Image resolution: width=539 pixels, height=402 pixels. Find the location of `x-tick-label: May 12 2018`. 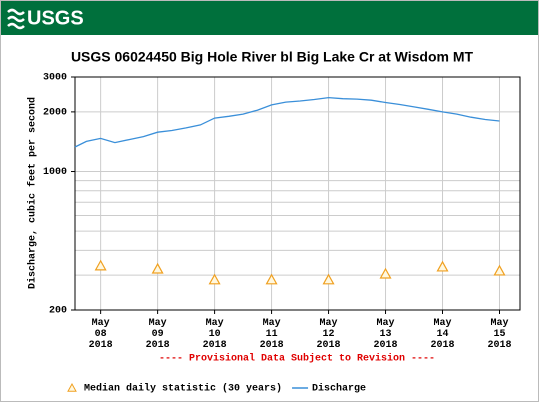

x-tick-label: May 12 2018 is located at coordinates (329, 334).